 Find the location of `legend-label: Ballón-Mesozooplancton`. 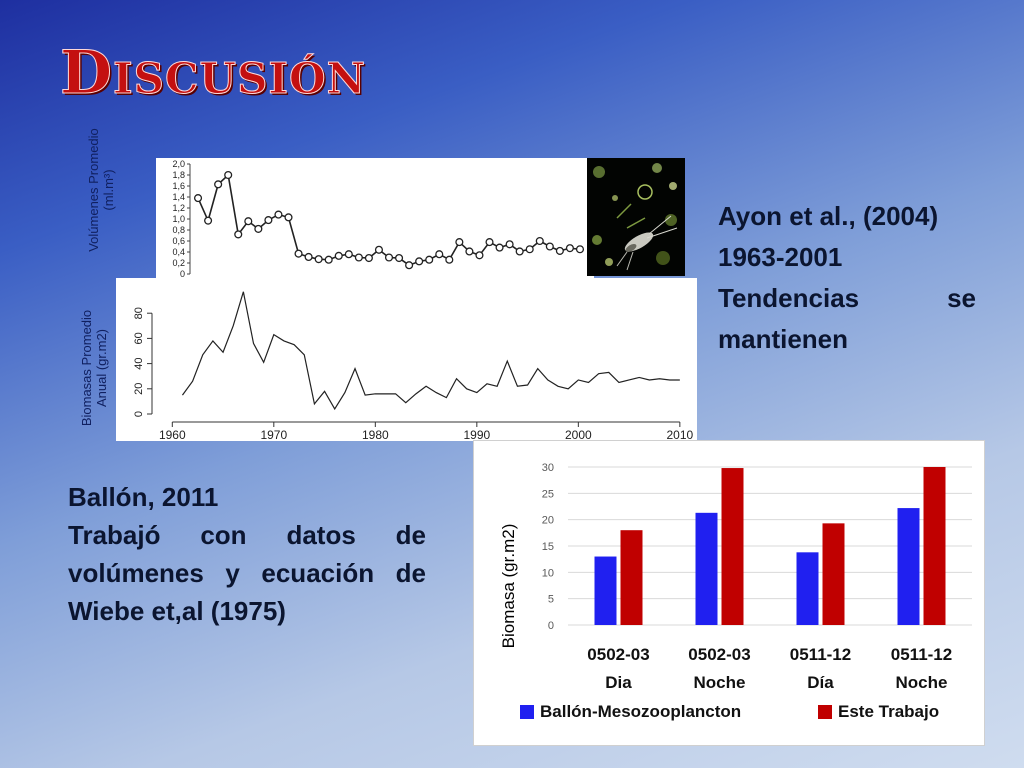

legend-label: Ballón-Mesozooplancton is located at coordinates (640, 711).